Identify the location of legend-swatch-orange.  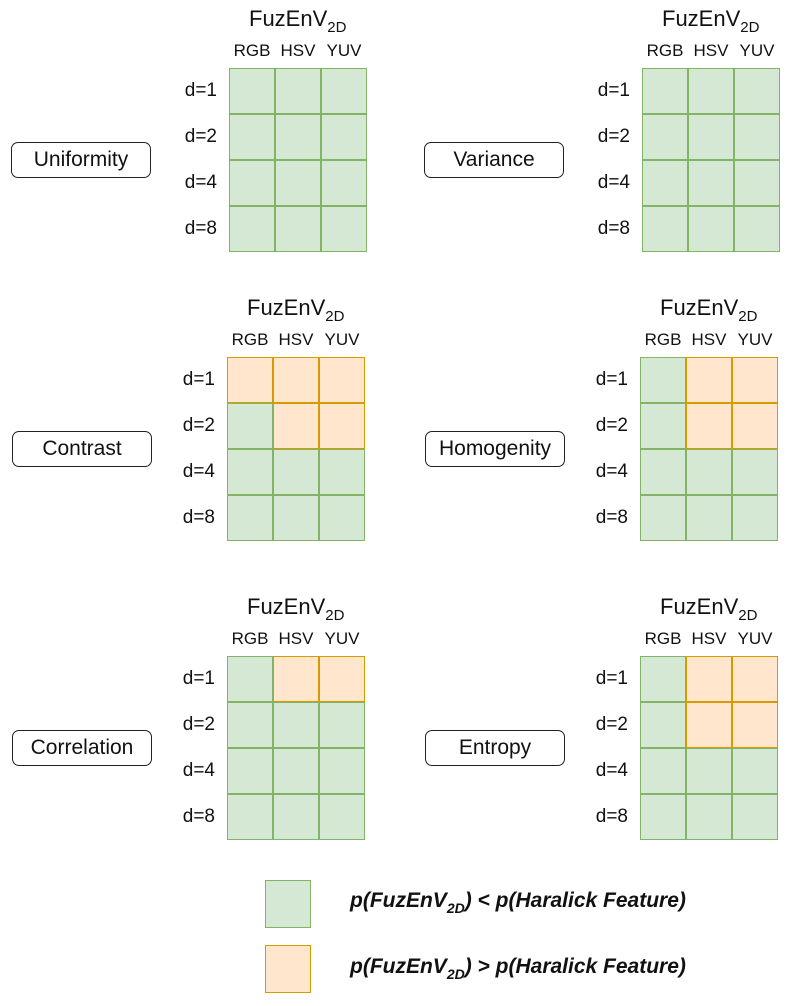
(288, 969).